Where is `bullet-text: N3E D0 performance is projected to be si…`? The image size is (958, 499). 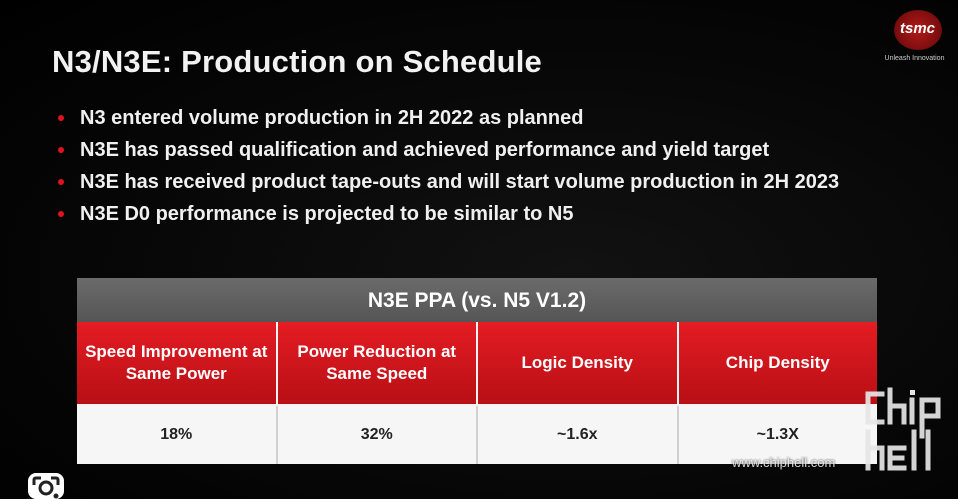
bullet-text: N3E D0 performance is projected to be si… is located at coordinates (327, 214).